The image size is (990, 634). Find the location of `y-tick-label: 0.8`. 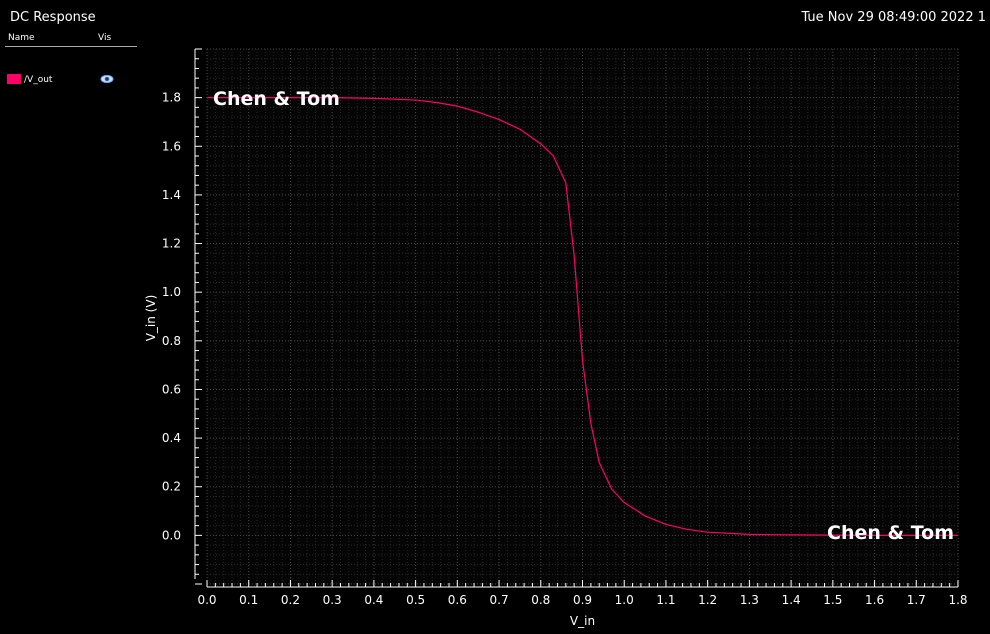

y-tick-label: 0.8 is located at coordinates (171, 341).